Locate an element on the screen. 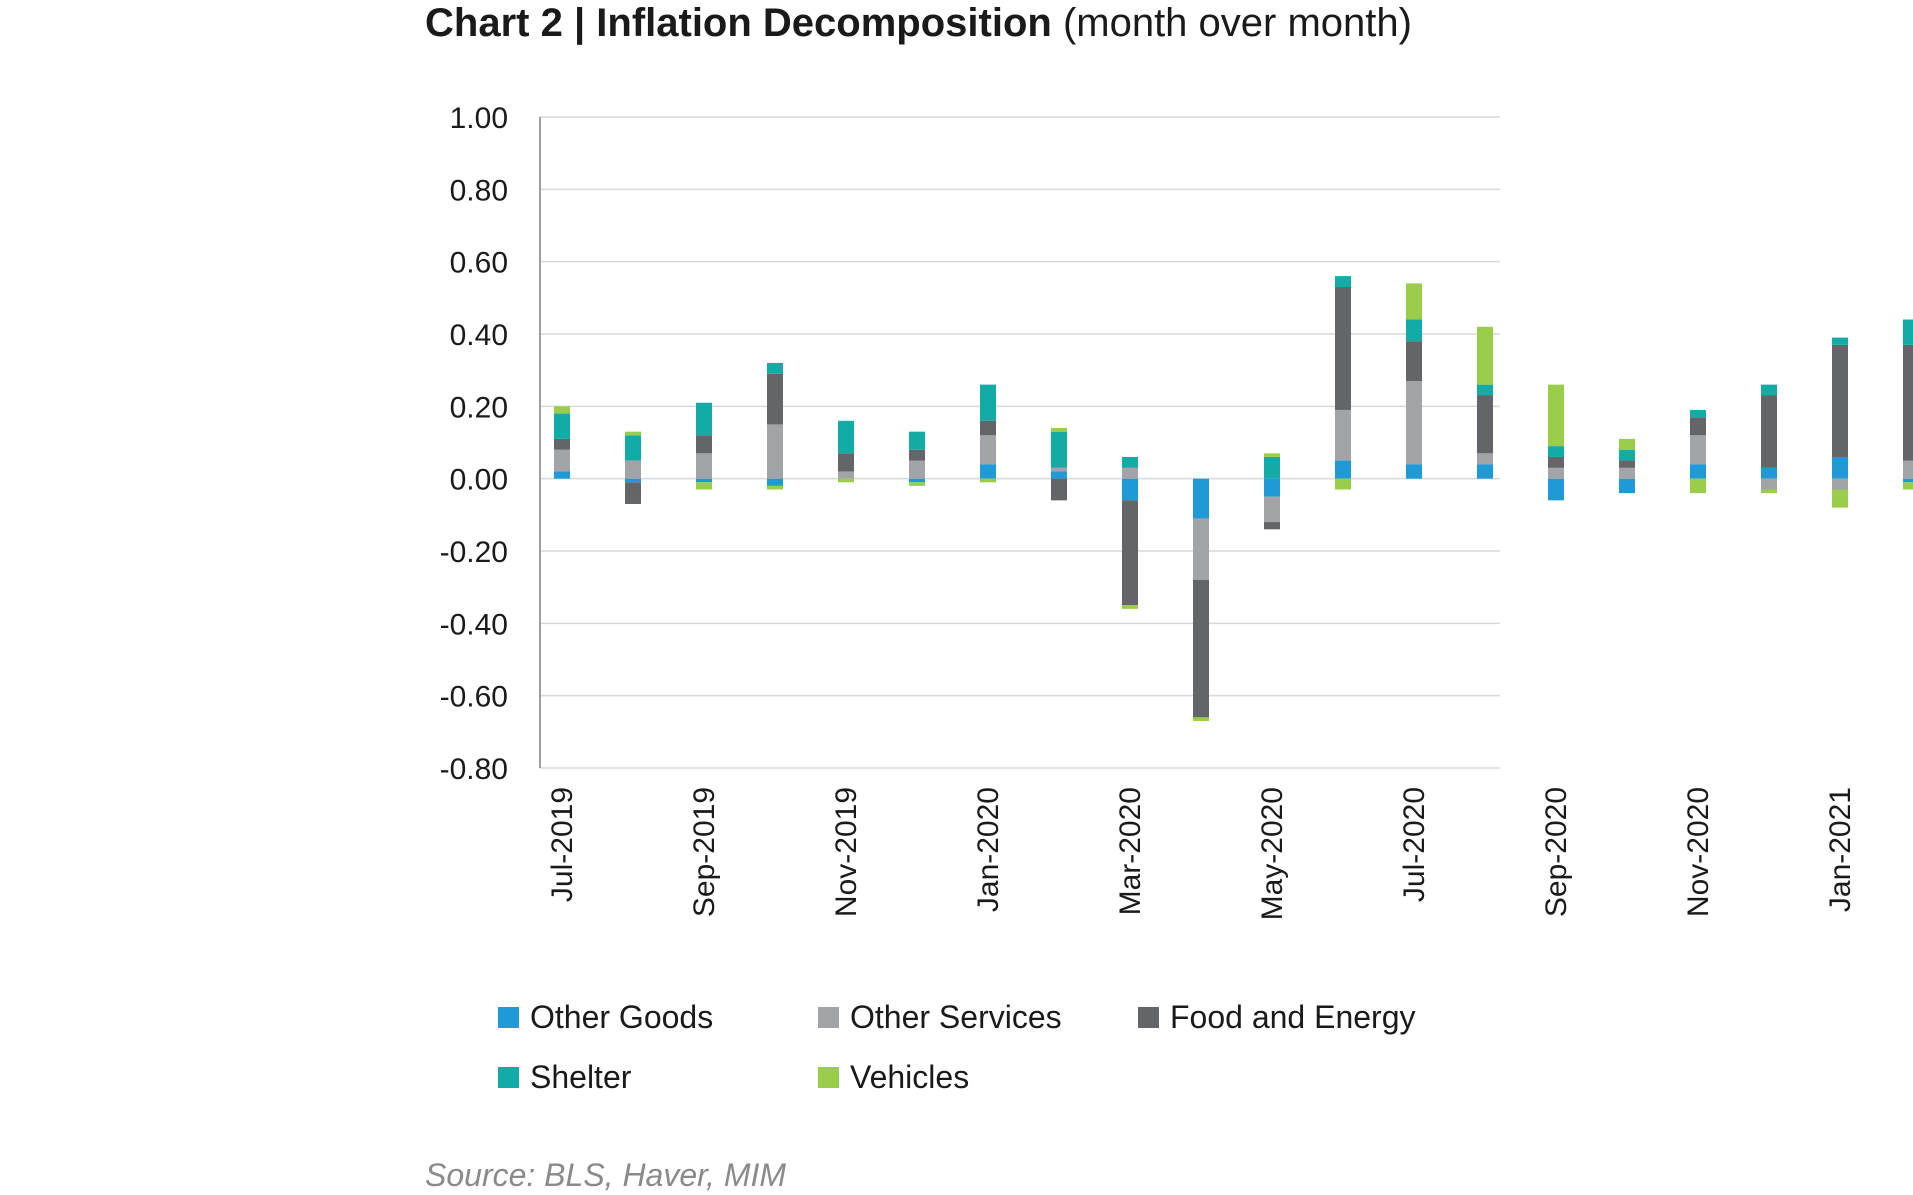 This screenshot has height=1195, width=1913. y-tick-label: -0.80 is located at coordinates (474, 769).